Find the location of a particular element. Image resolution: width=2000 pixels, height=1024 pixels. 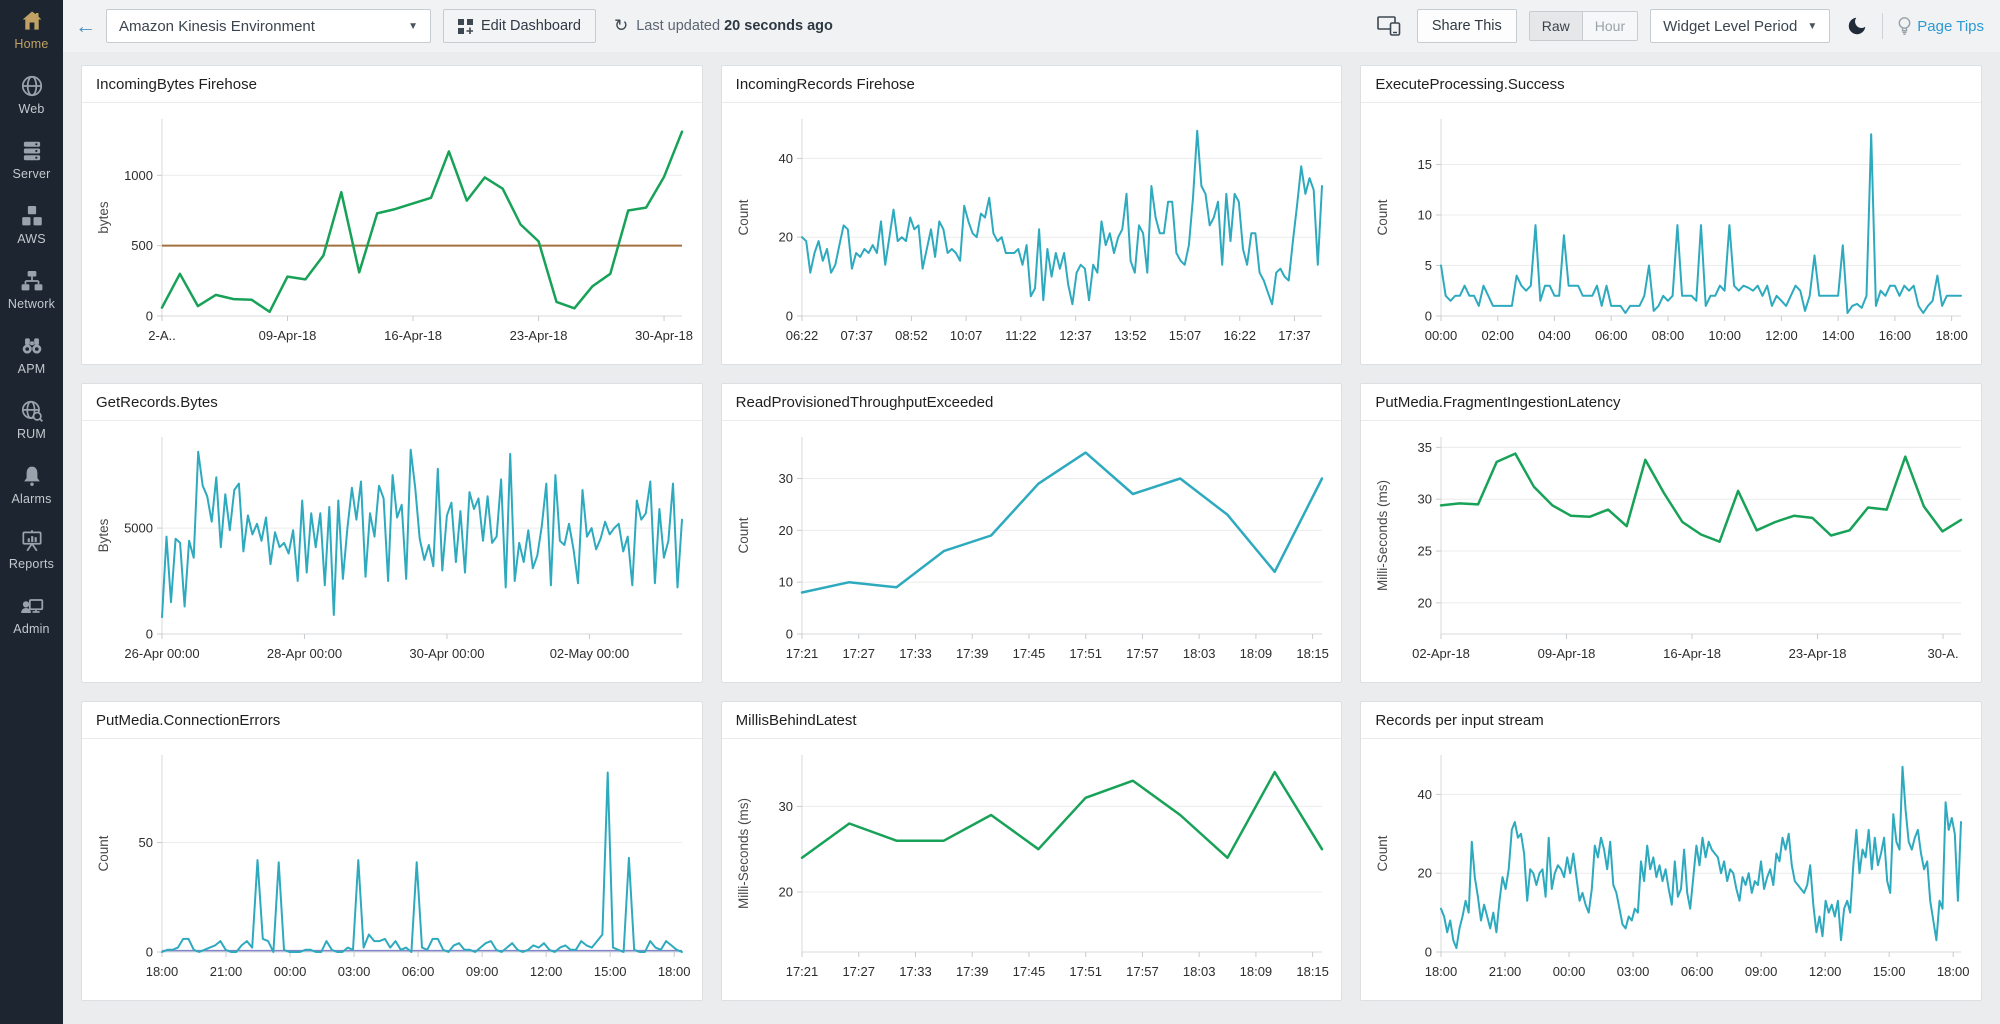

svg-text: 500 is located at coordinates (142, 245).